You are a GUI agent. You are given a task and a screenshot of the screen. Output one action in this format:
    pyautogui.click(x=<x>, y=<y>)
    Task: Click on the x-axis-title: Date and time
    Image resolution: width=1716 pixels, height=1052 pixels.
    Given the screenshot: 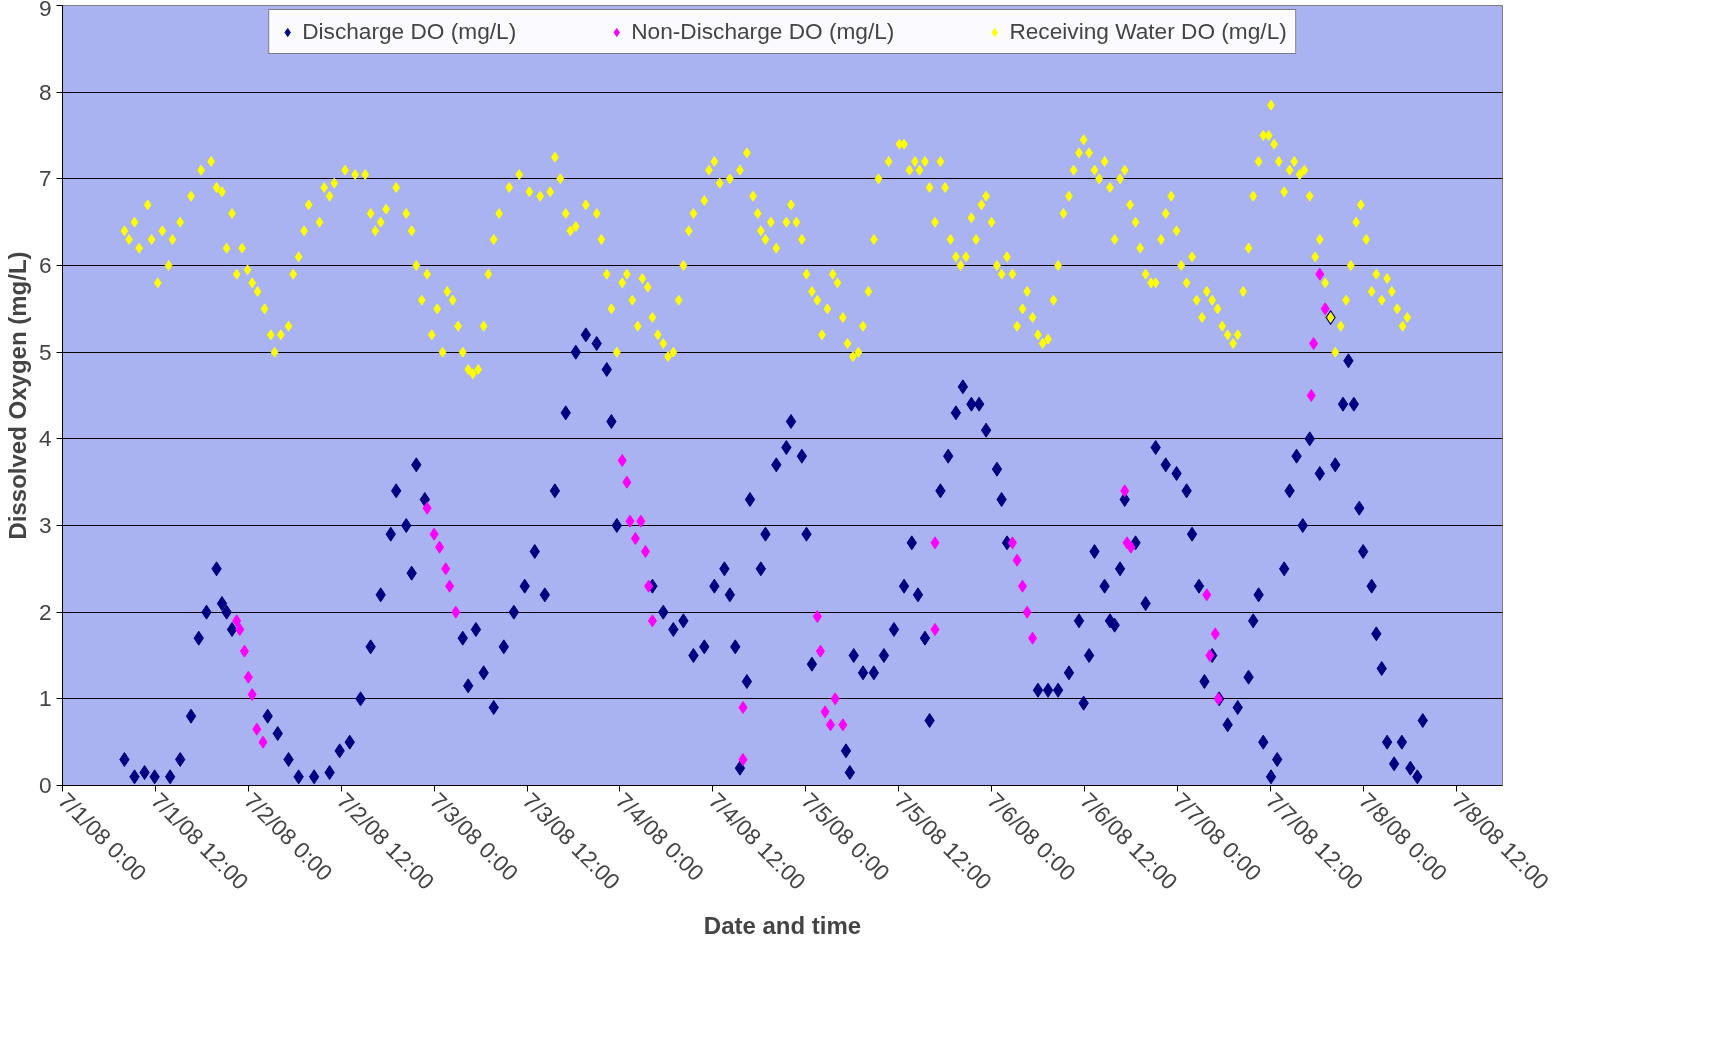 What is the action you would take?
    pyautogui.click(x=782, y=925)
    